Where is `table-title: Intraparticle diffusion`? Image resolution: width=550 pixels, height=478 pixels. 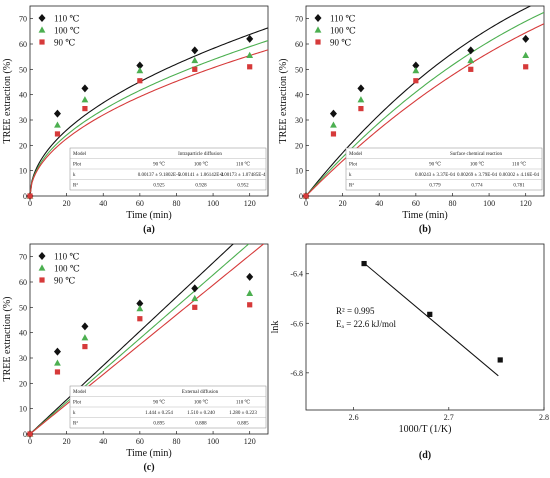
table-title: Intraparticle diffusion is located at coordinates (200, 154).